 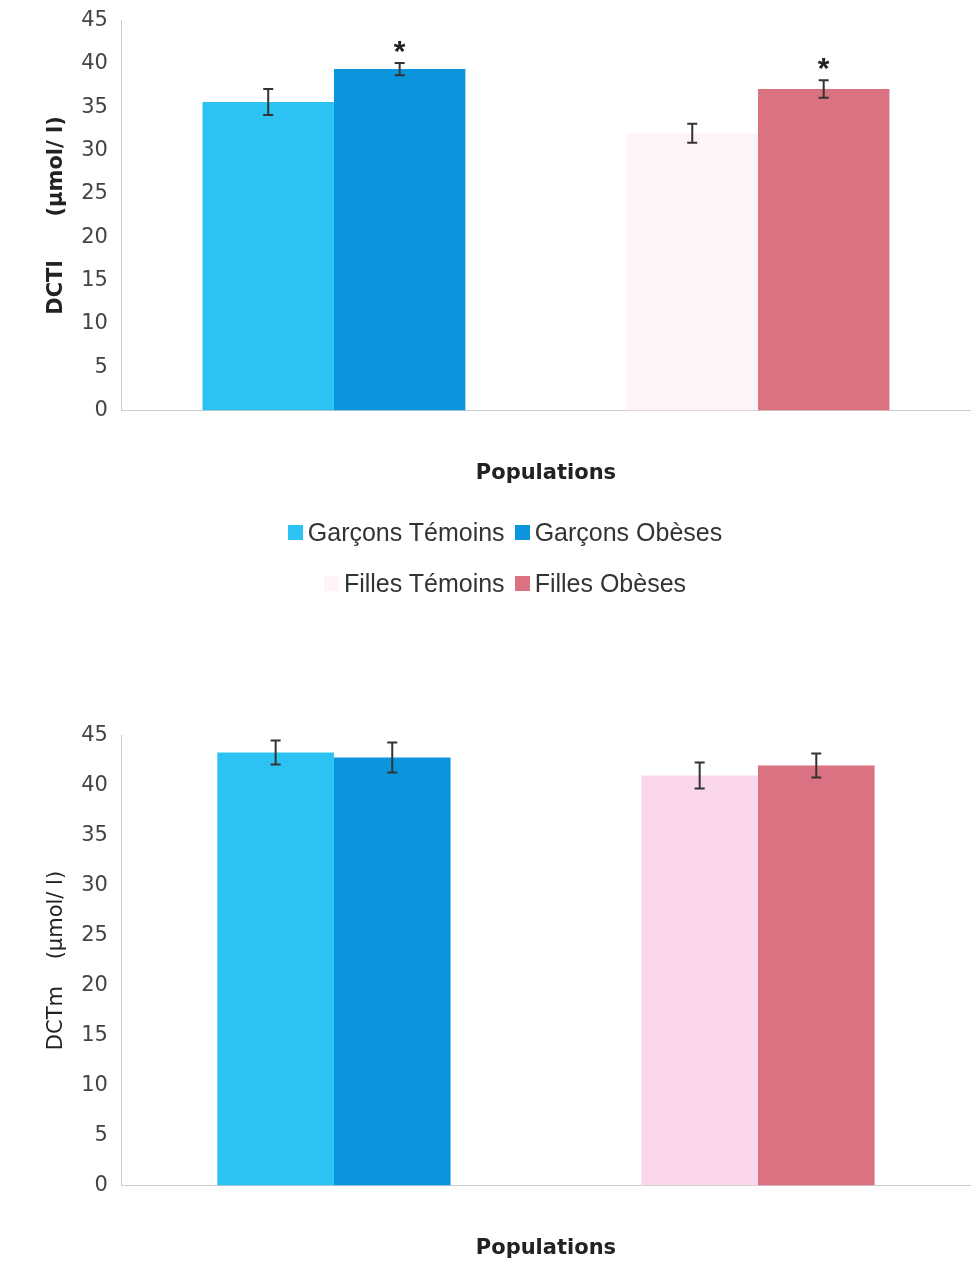 What do you see at coordinates (628, 532) in the screenshot?
I see `legend-label: Garçons Obèses` at bounding box center [628, 532].